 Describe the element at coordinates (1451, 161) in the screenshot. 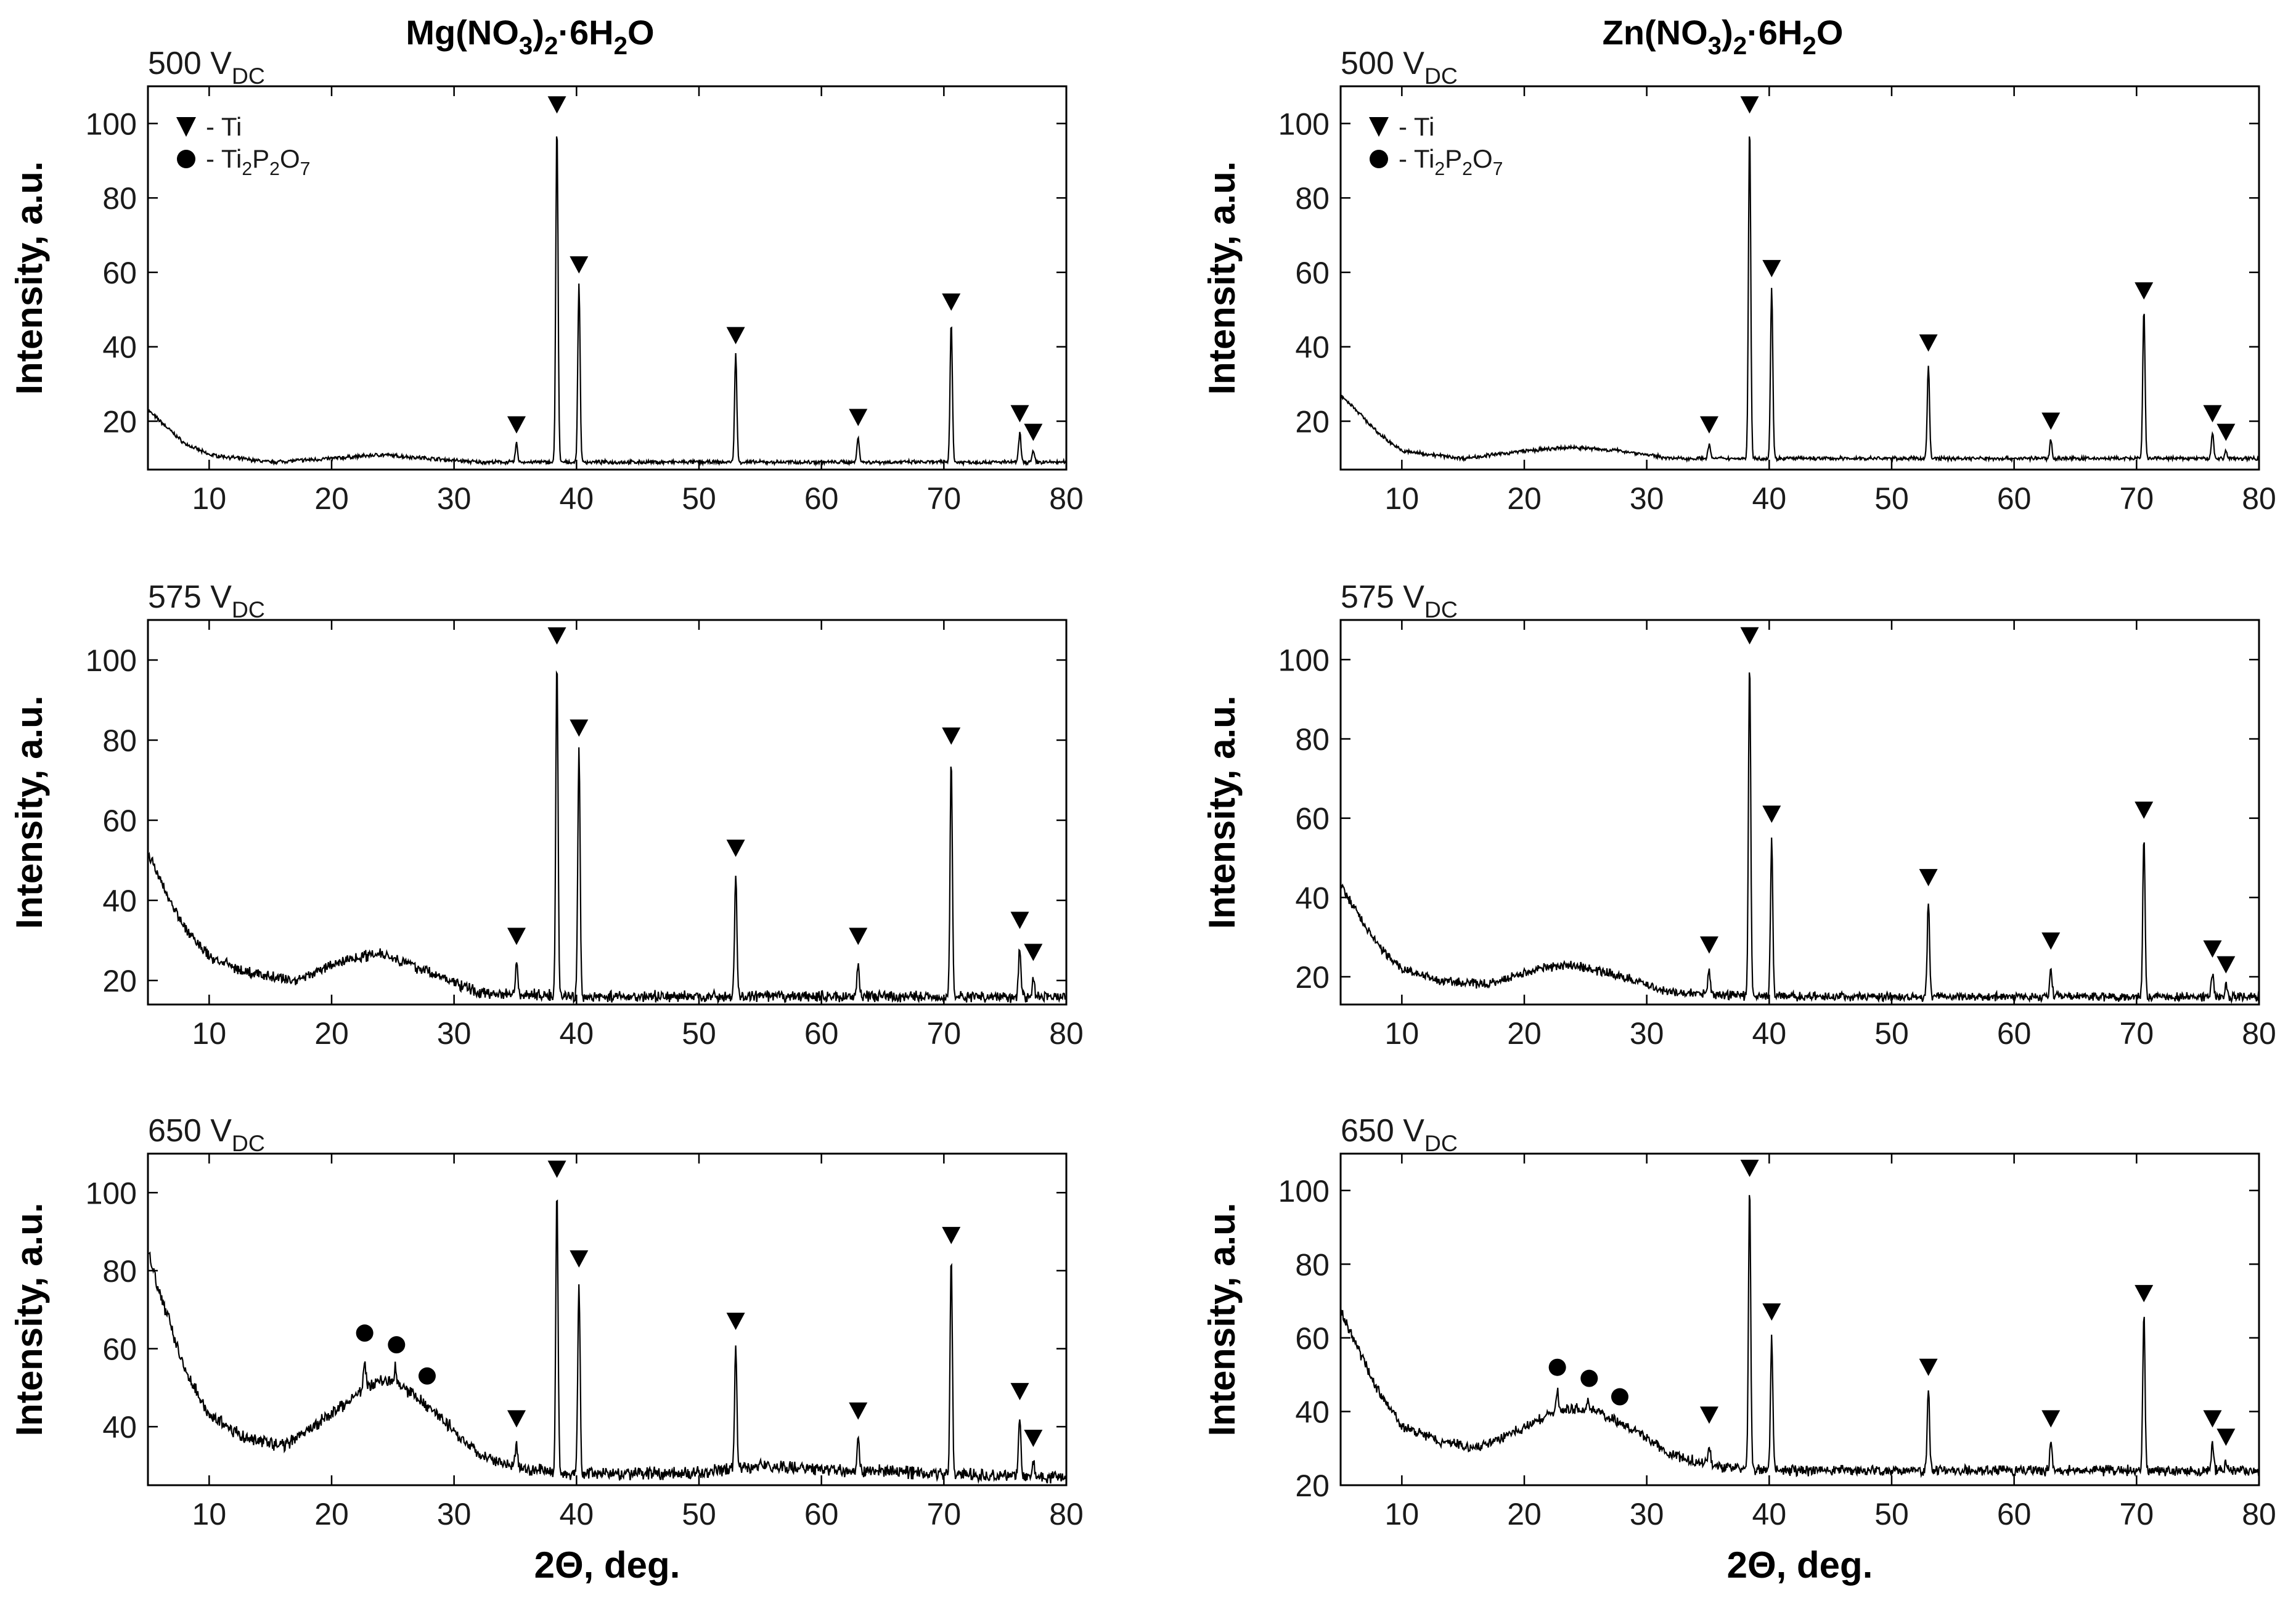

I see `legend-ti2p2o7-label: - Ti2P2O7` at that location.